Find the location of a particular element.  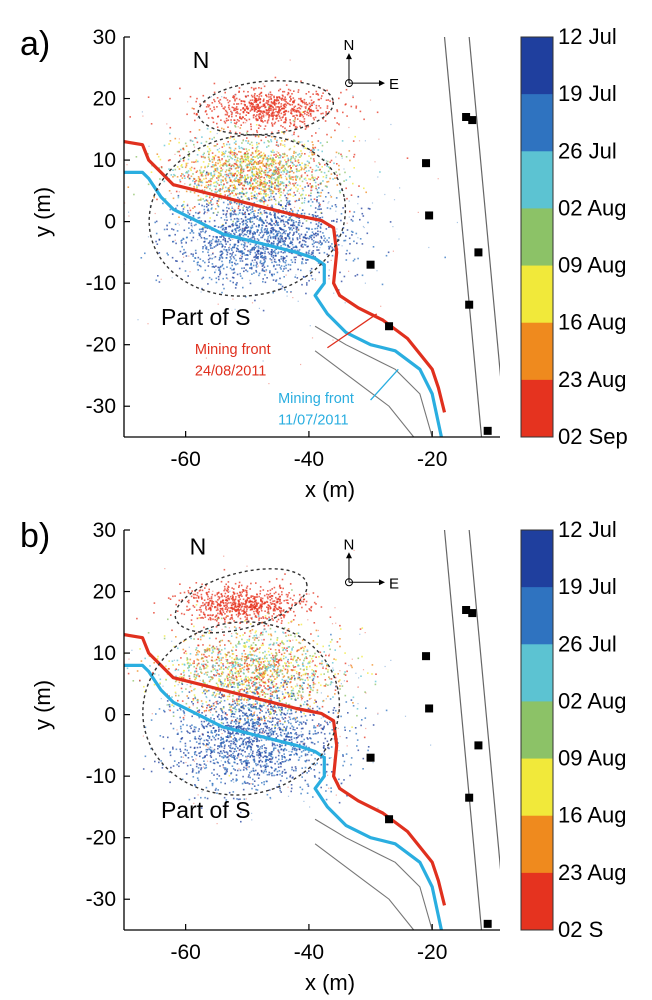

colorbar-label: 02 Sep is located at coordinates (593, 436).